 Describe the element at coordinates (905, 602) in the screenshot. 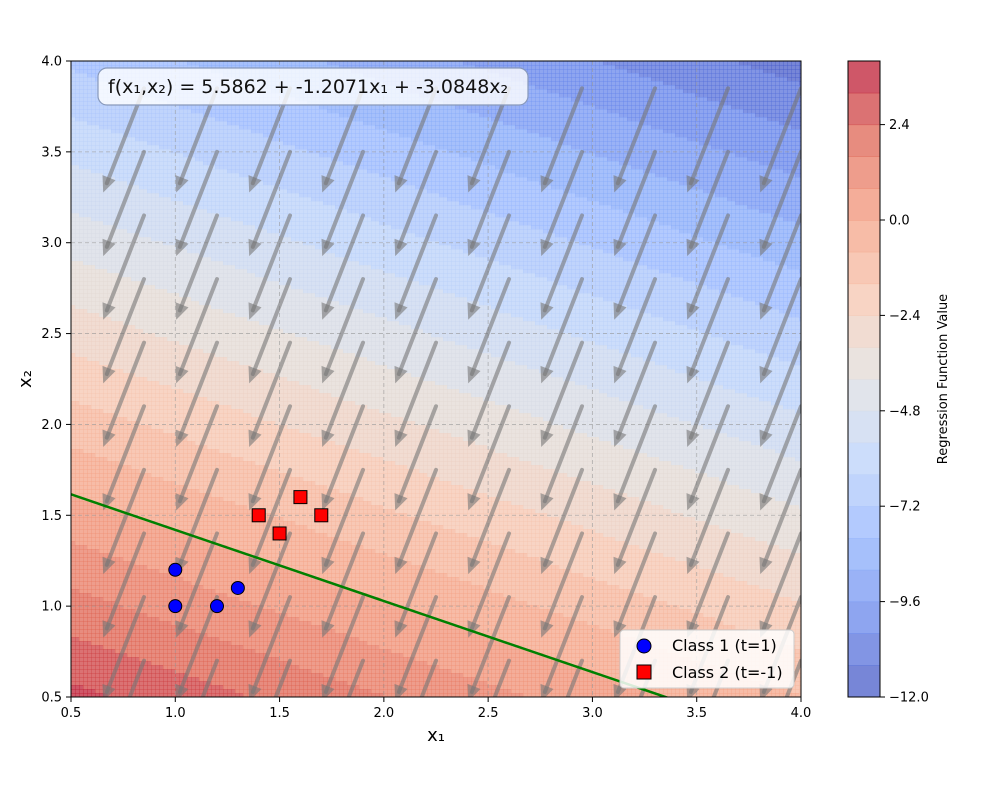

I see `colorbar-tick-label: −9.6` at that location.